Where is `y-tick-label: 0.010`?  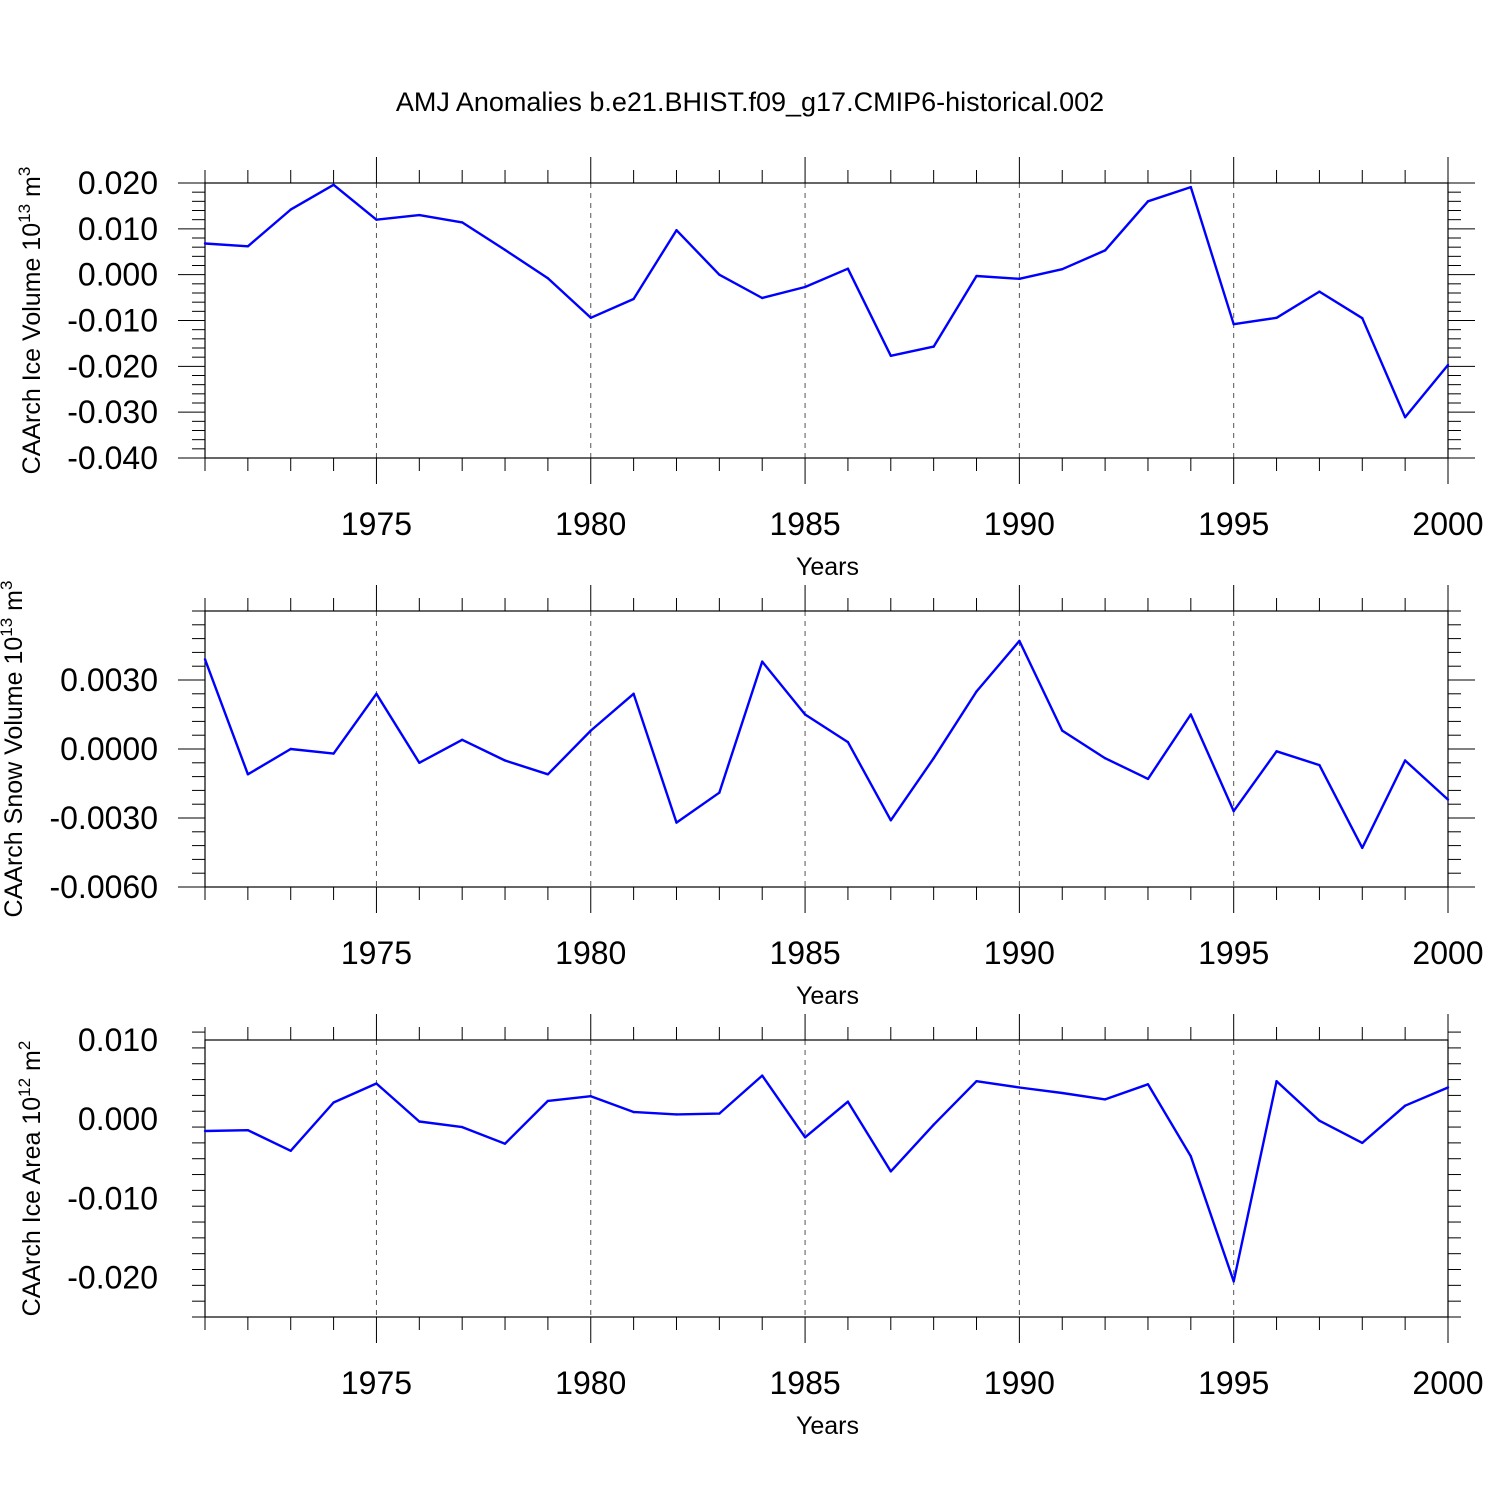 y-tick-label: 0.010 is located at coordinates (118, 1040).